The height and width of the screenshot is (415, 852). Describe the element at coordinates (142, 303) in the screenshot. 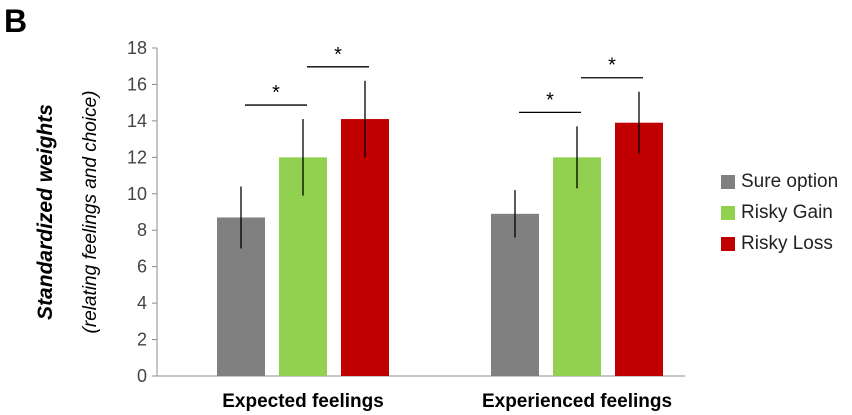

I see `y-tick-label: 4` at that location.